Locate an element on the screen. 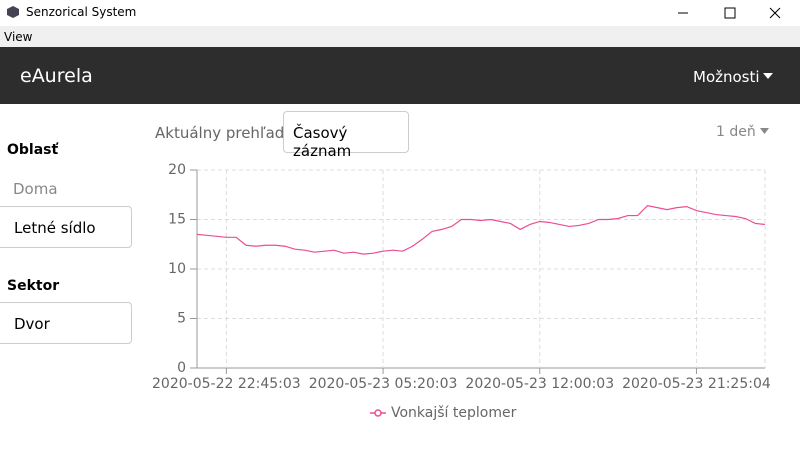 This screenshot has width=800, height=469. y-tick-label: 5 is located at coordinates (181, 319).